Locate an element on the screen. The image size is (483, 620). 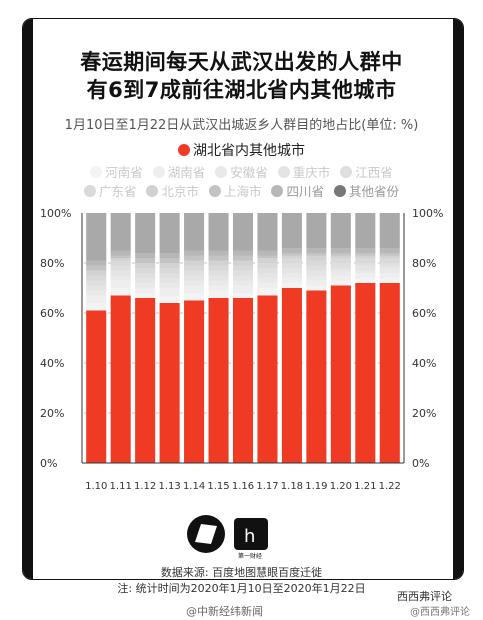
x-tick-label: 1.13 is located at coordinates (169, 486).